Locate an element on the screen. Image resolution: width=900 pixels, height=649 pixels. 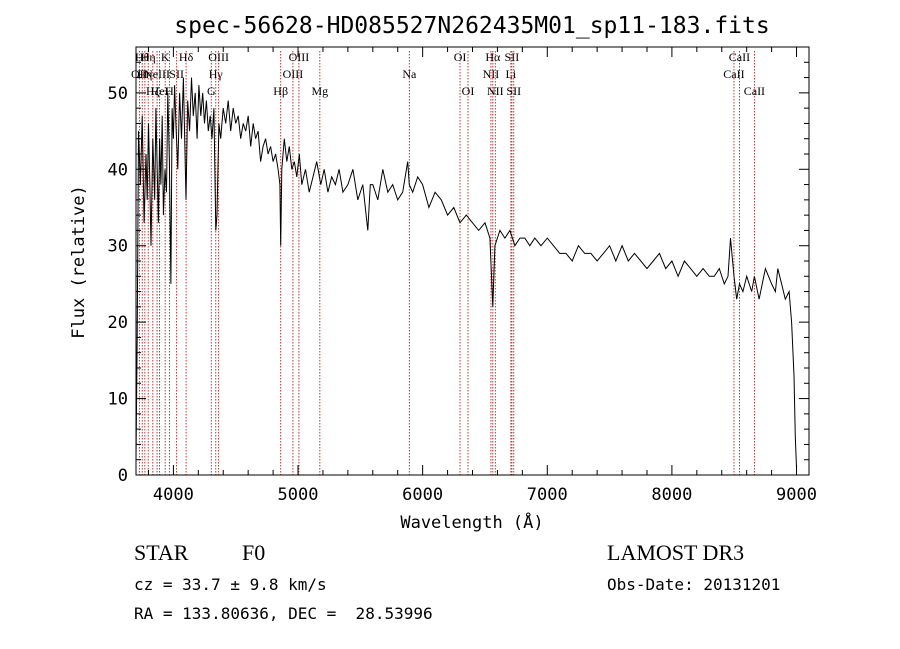
object-class: STAR is located at coordinates (161, 552).